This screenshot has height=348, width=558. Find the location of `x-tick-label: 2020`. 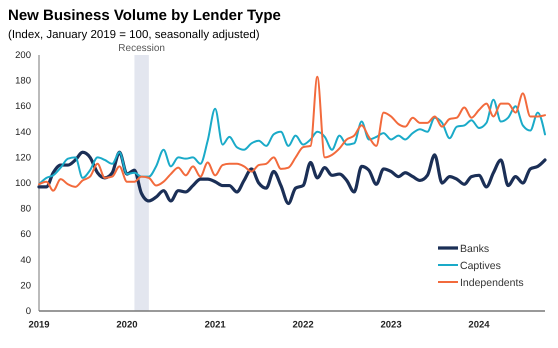

x-tick-label: 2020 is located at coordinates (127, 325).